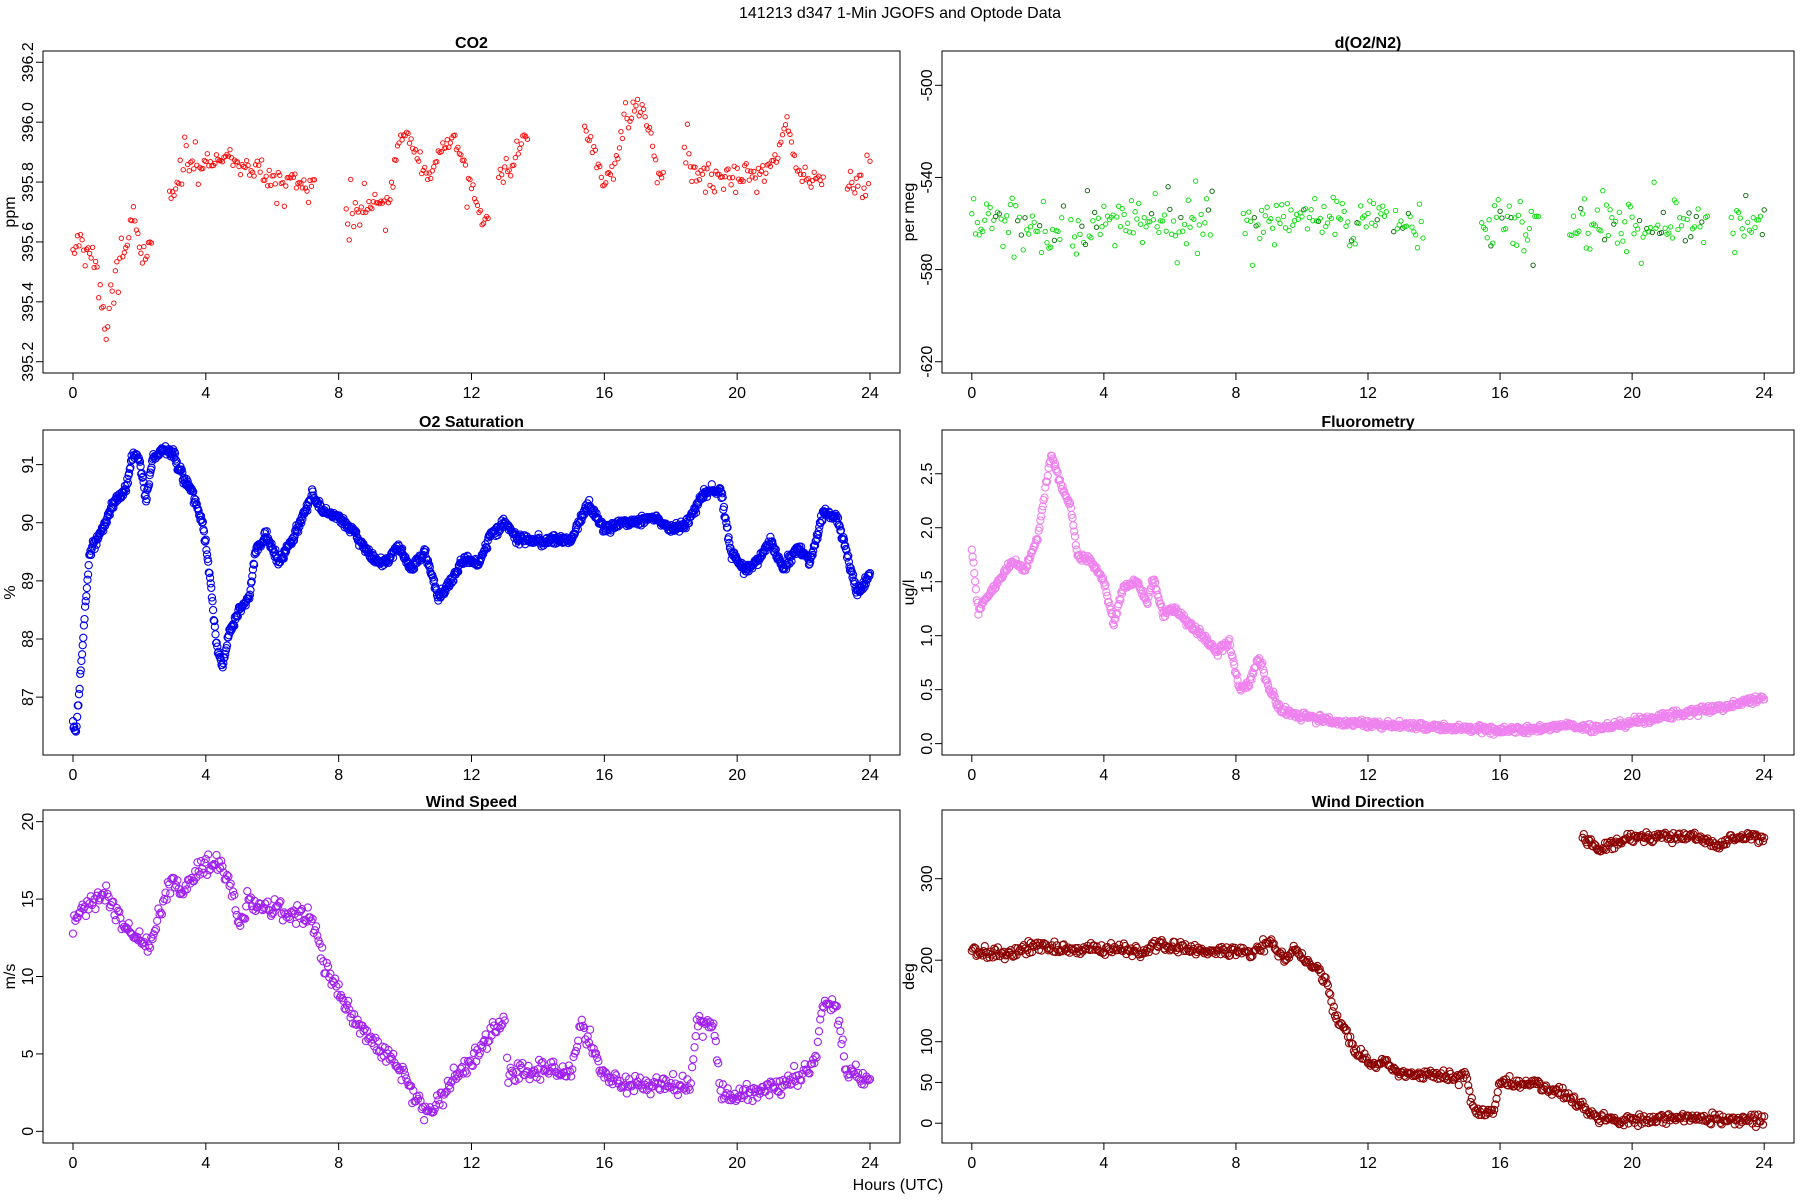 The height and width of the screenshot is (1200, 1800). Describe the element at coordinates (927, 269) in the screenshot. I see `do2n2-y-tick-label: -580` at that location.